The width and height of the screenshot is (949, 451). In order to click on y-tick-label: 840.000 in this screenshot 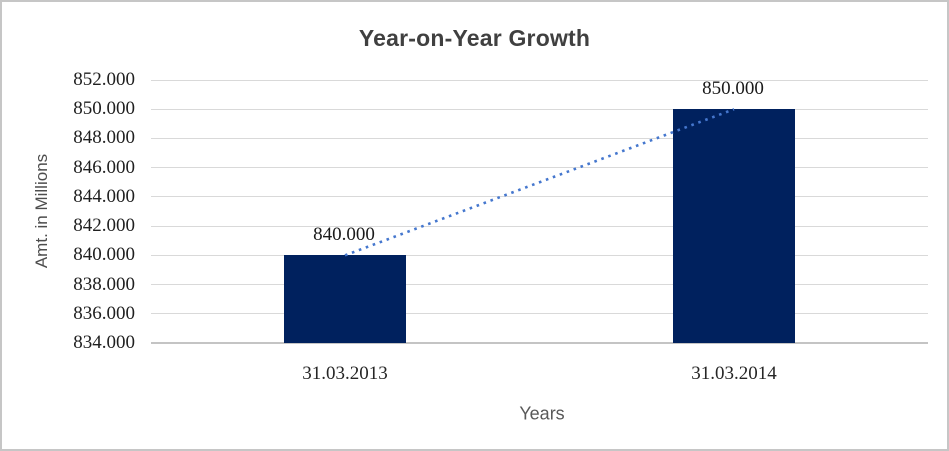, I will do `click(104, 255)`.